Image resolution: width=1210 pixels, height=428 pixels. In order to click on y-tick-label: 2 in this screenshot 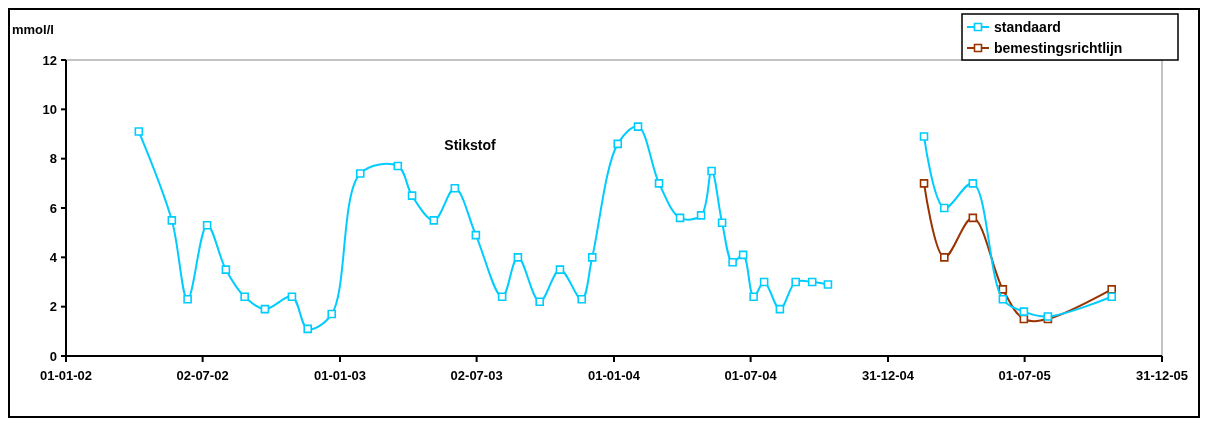, I will do `click(53, 307)`.